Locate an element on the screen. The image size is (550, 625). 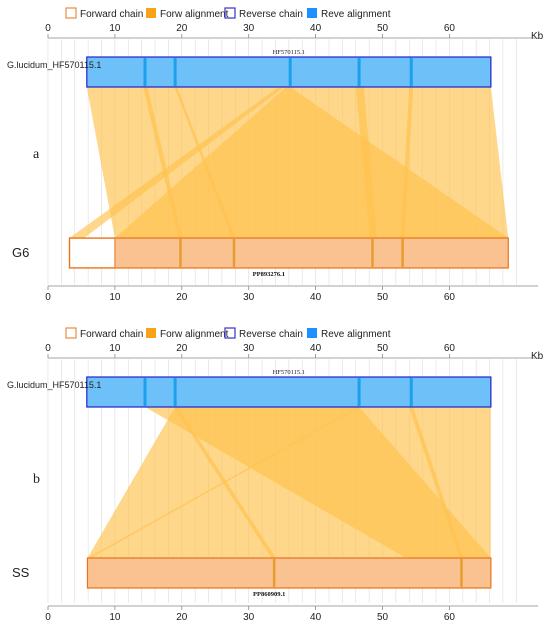
query-chain: PP860909.1 is located at coordinates (289, 577).